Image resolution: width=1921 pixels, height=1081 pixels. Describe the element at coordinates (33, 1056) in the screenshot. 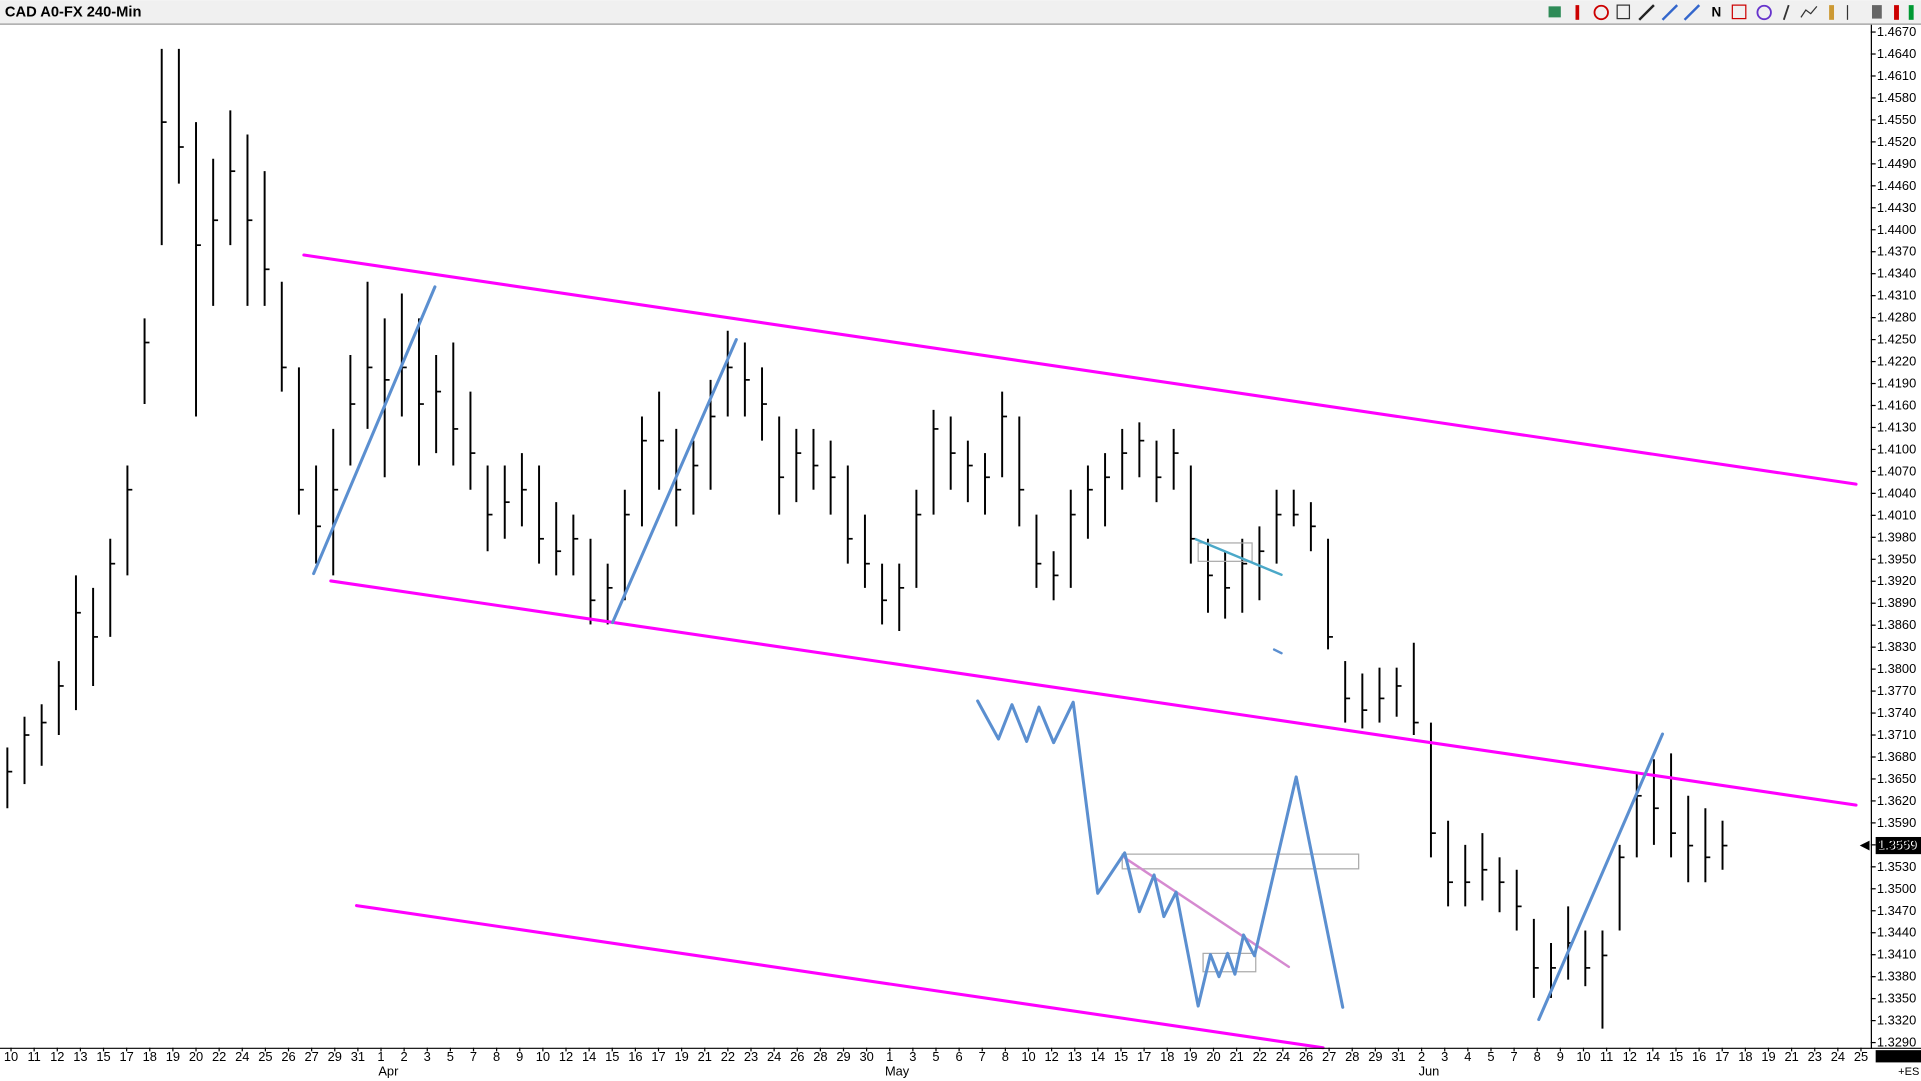

I see `x-tick-label: 11` at that location.